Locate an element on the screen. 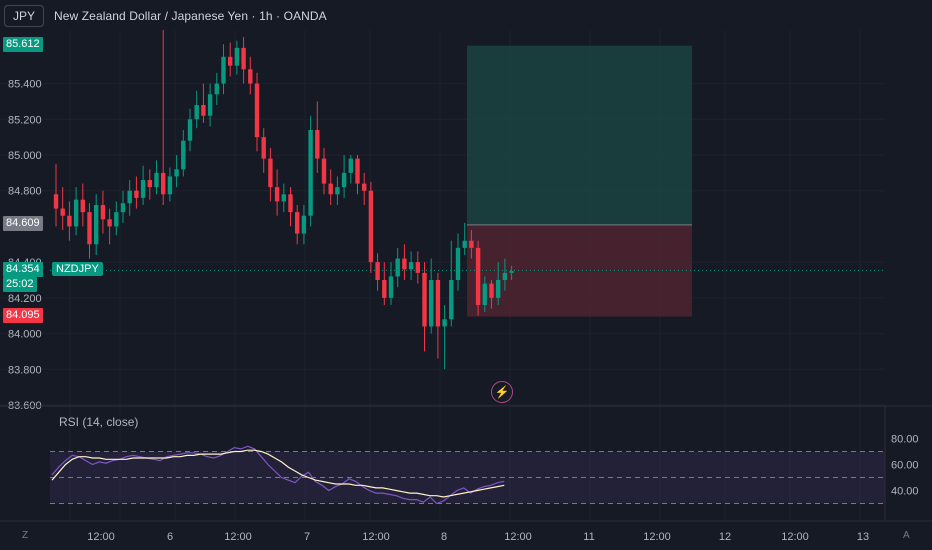 The image size is (932, 550). rsi-tick-label: 60.00 is located at coordinates (905, 466).